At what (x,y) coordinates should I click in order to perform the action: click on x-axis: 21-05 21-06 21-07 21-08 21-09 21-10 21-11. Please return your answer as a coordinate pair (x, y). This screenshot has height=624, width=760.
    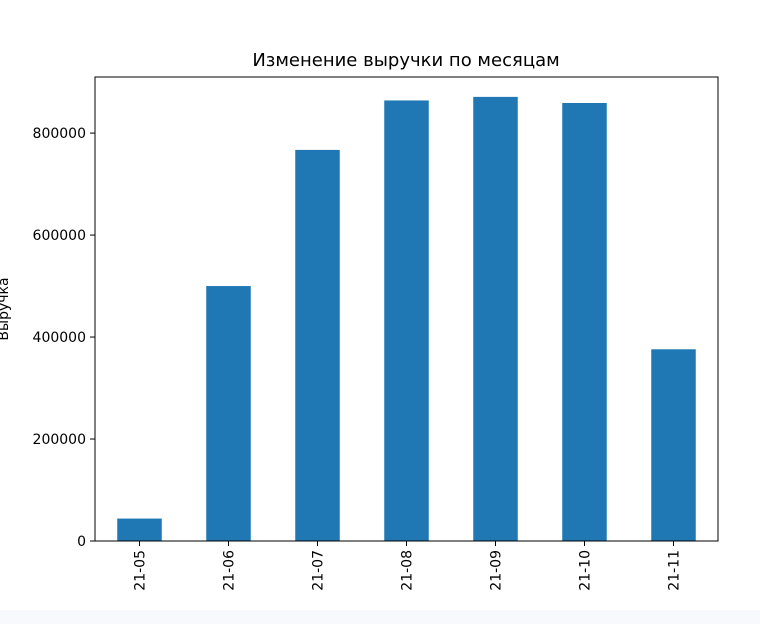
    Looking at the image, I should click on (408, 566).